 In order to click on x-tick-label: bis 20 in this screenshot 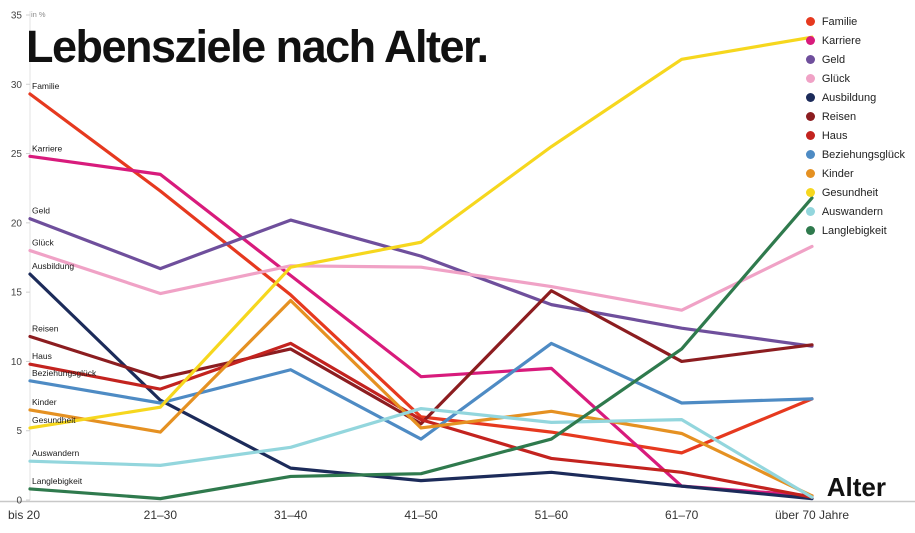, I will do `click(24, 515)`.